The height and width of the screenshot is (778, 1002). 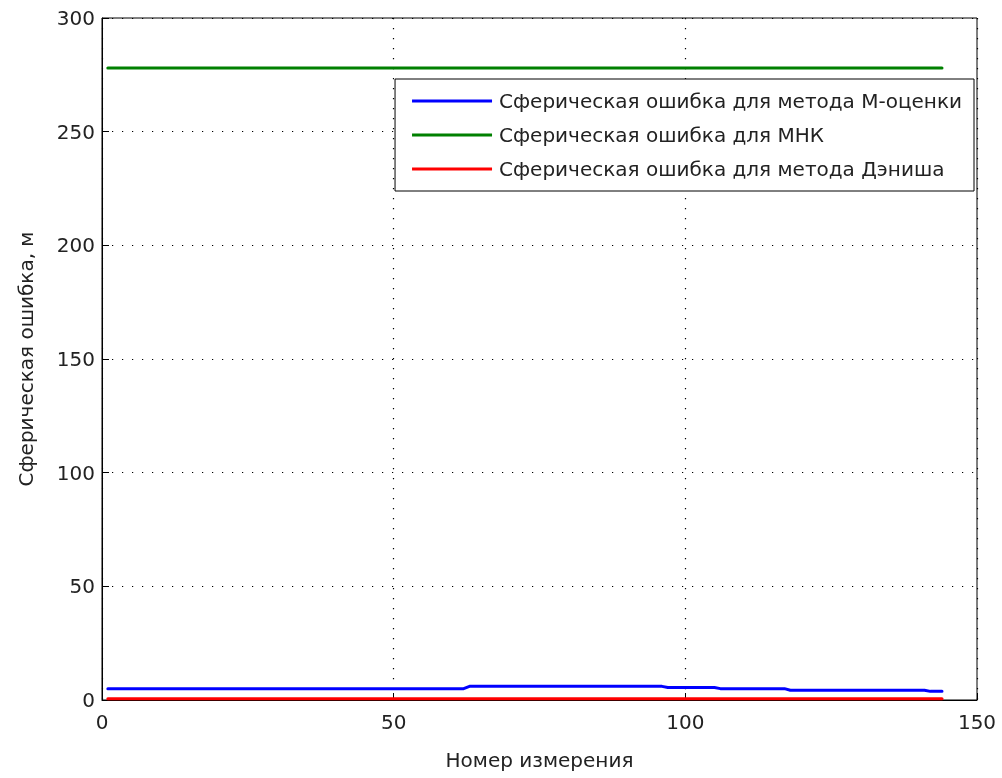 I want to click on x-tick-label: 100, so click(x=685, y=722).